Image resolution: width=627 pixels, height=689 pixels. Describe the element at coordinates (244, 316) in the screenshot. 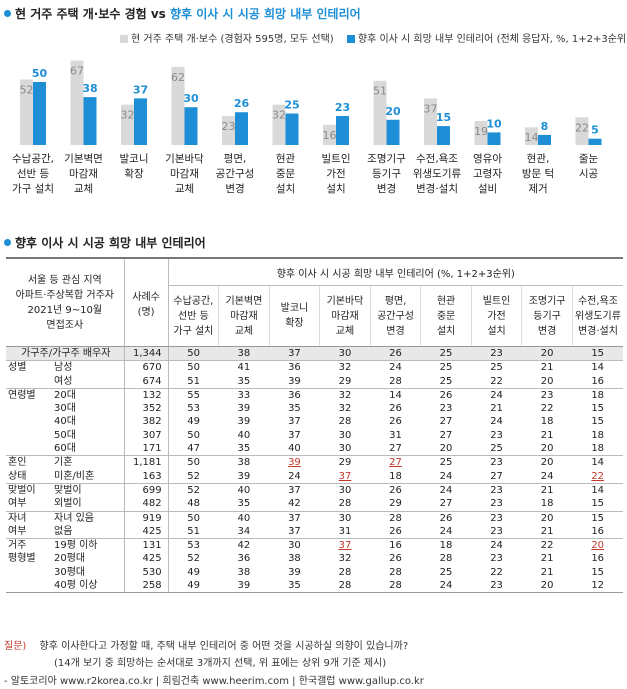

I see `column-header-line: 마감재` at that location.